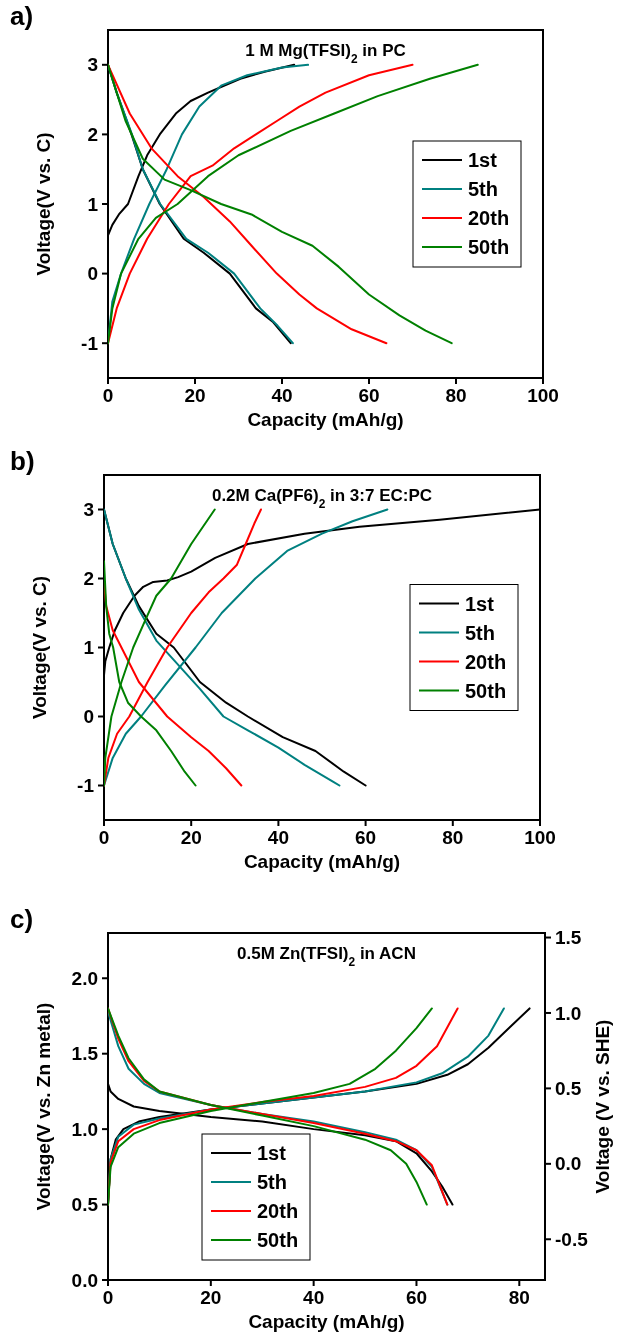  I want to click on y-tick-label: 0.5, so click(85, 1205).